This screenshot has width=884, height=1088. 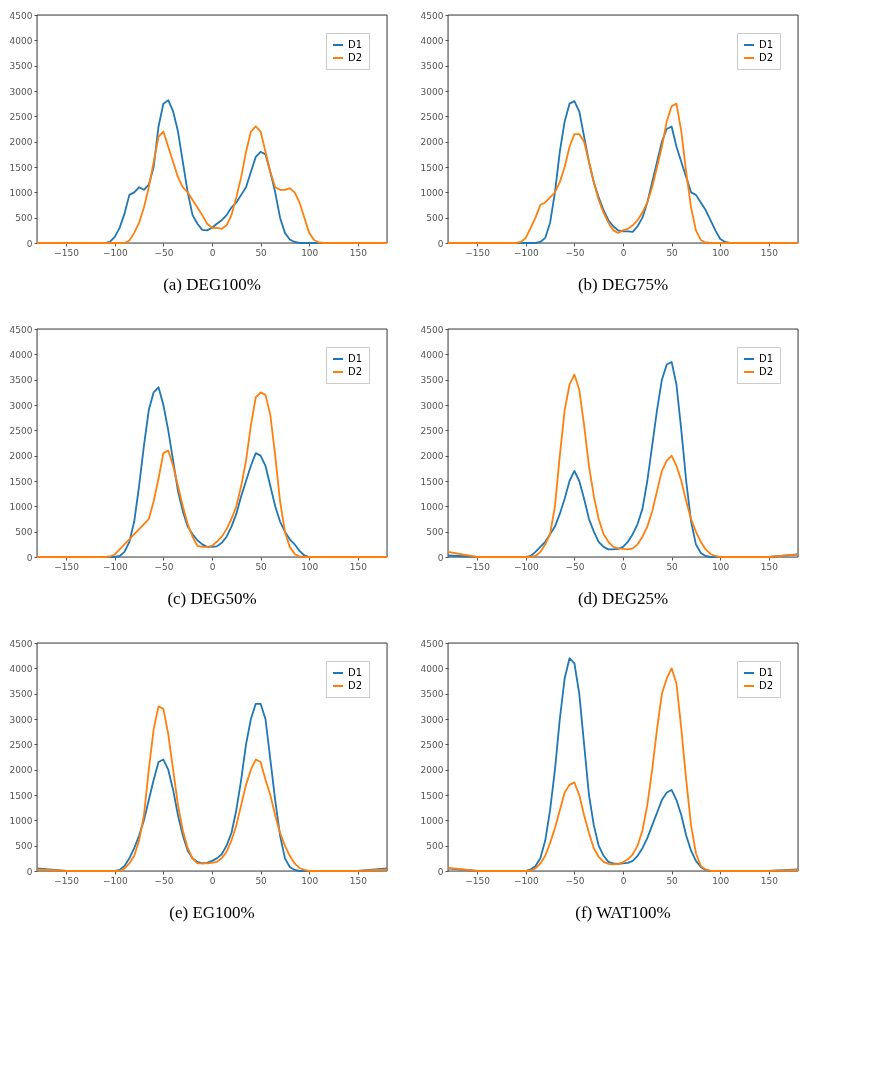 I want to click on text: (c) DEG50%, so click(x=212, y=598).